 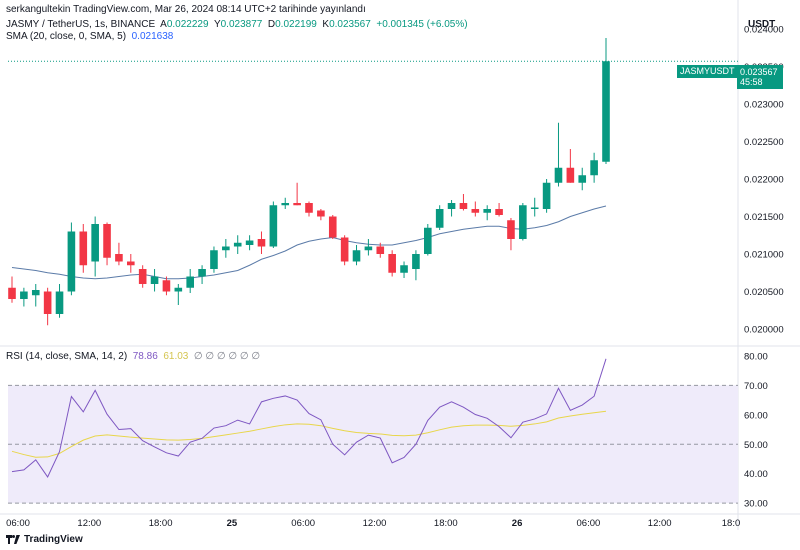 I want to click on rsi-ma-line, so click(x=309, y=434).